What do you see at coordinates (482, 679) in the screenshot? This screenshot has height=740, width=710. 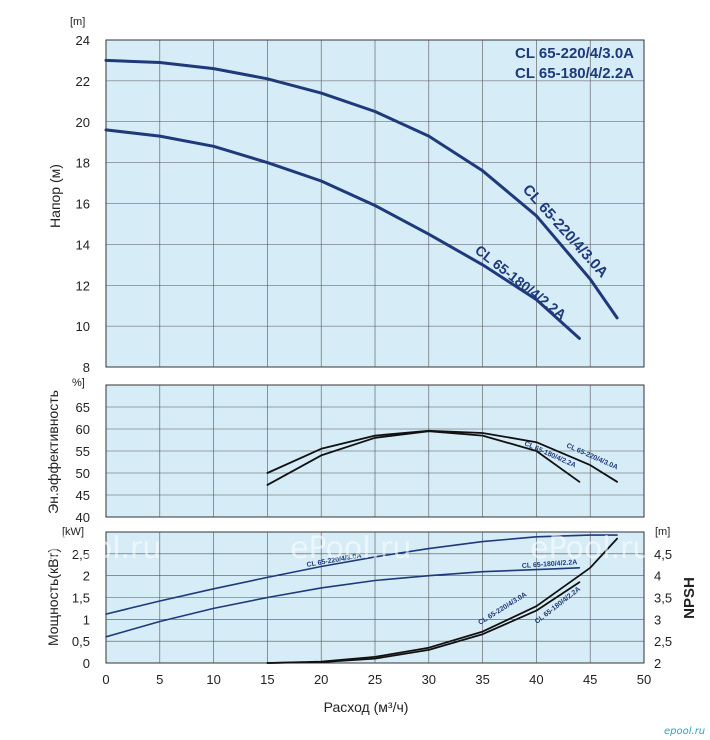 I see `x-tick-label: 35` at bounding box center [482, 679].